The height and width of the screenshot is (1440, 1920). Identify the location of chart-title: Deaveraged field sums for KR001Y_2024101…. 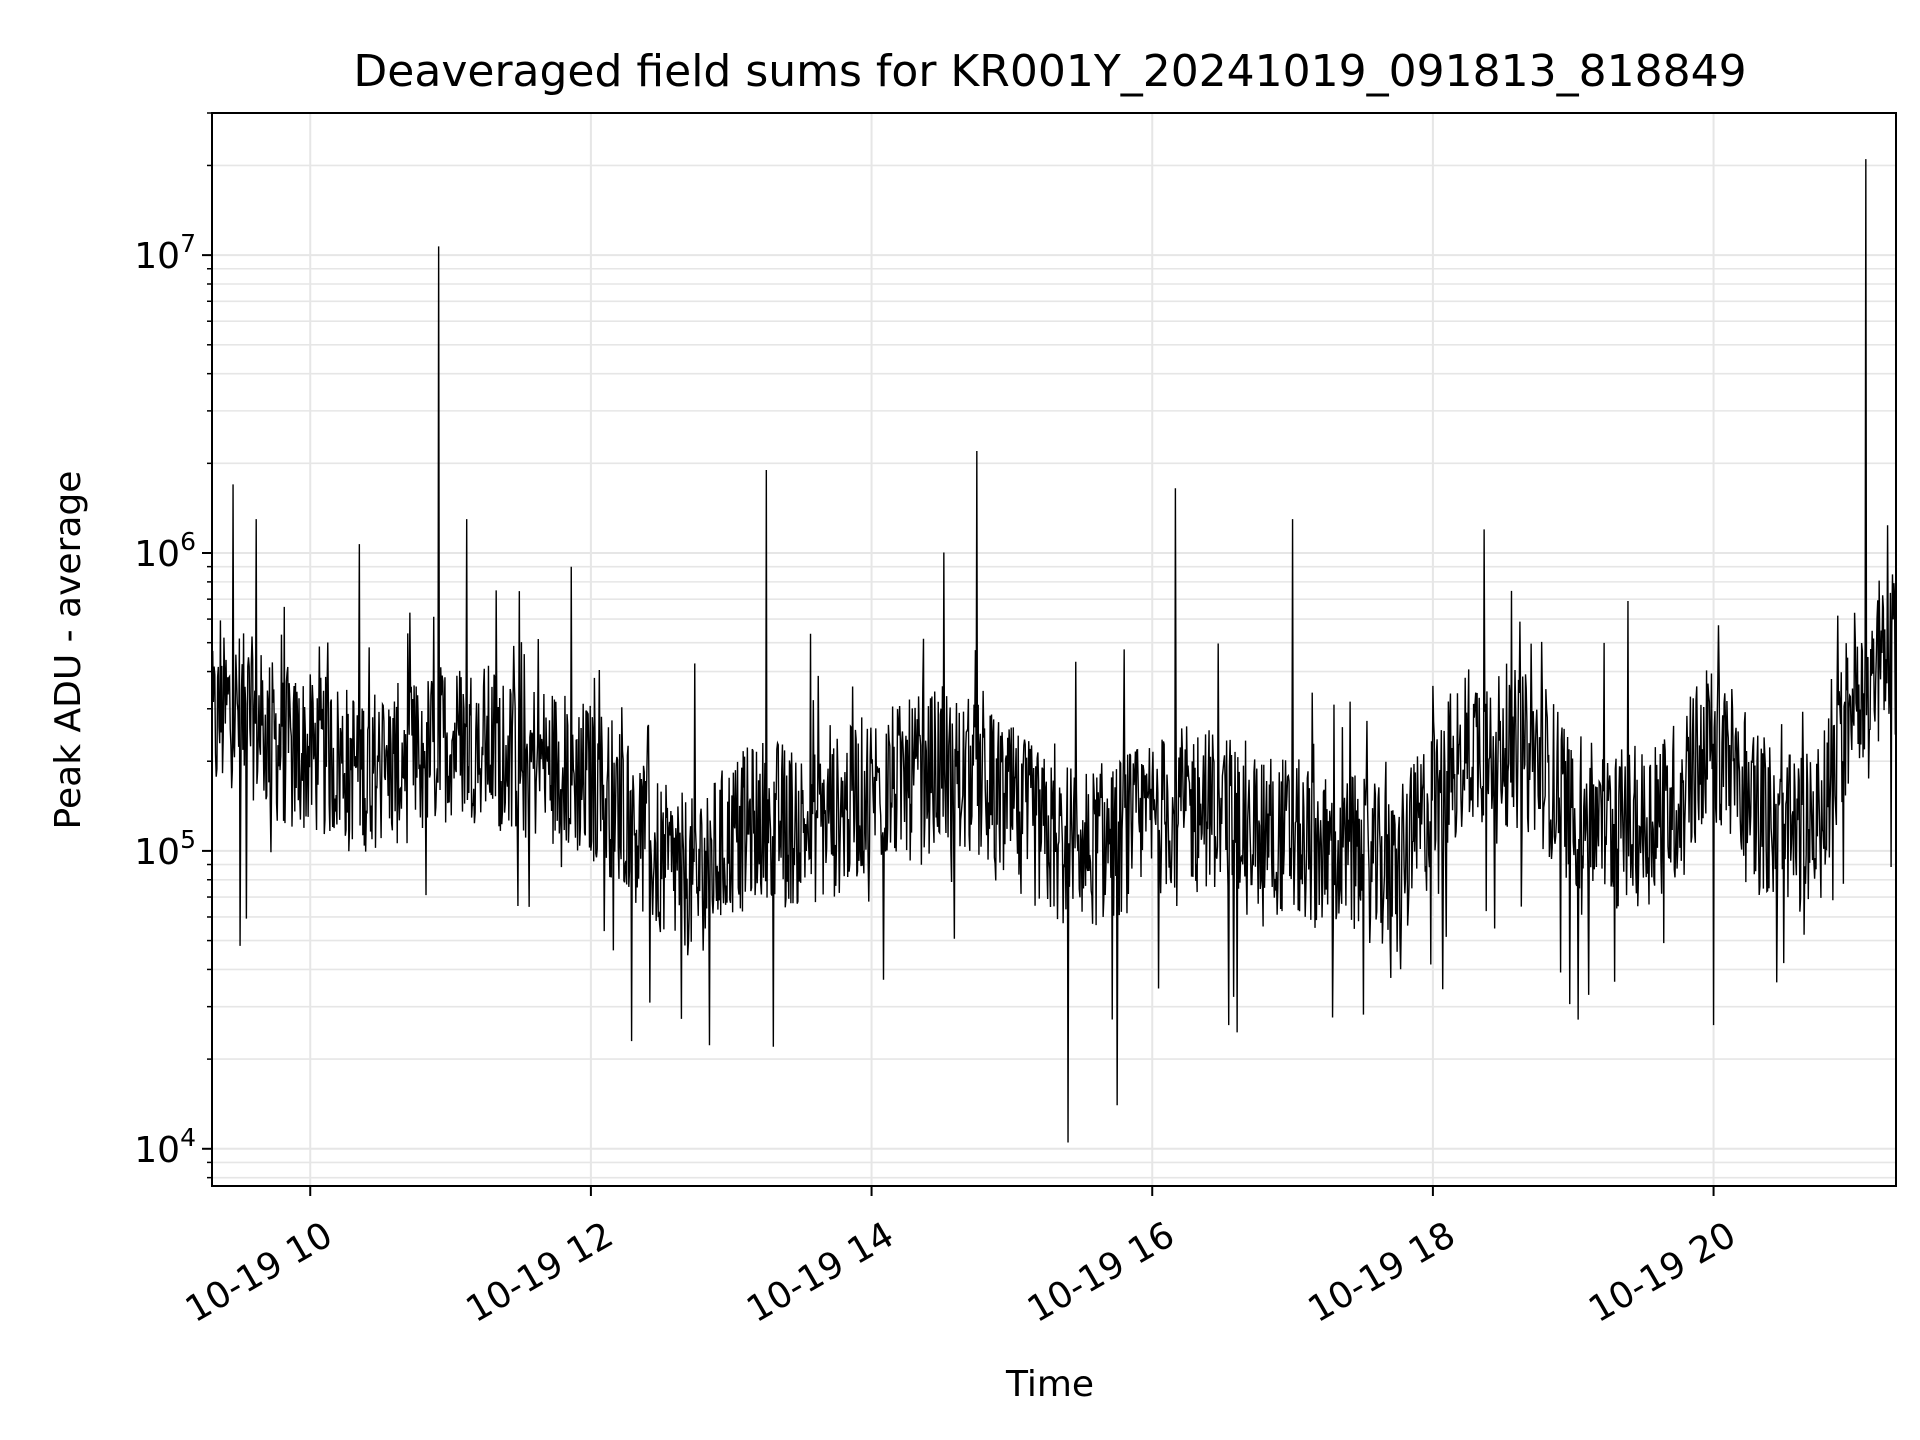
(1049, 71).